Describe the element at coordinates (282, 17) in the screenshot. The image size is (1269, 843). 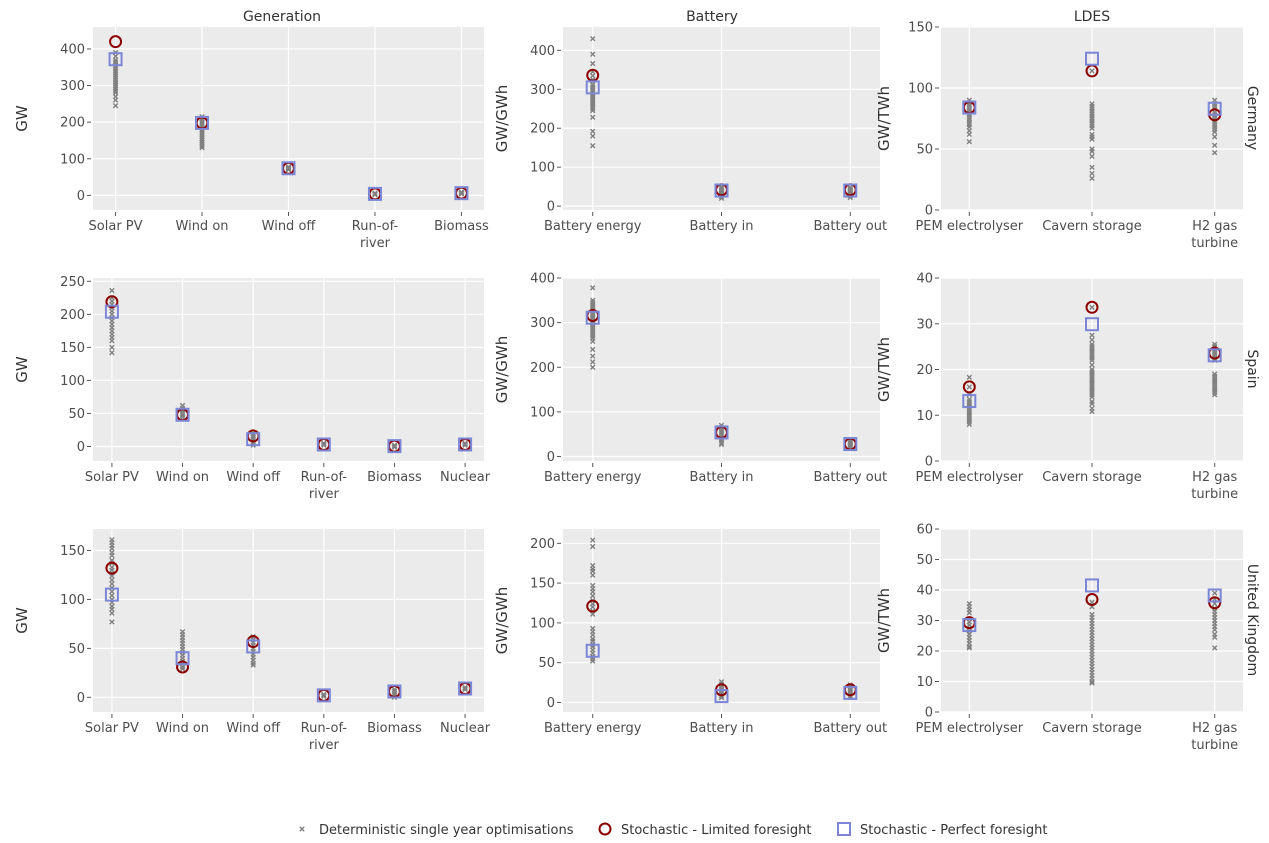
I see `column-title-generation: Generation` at that location.